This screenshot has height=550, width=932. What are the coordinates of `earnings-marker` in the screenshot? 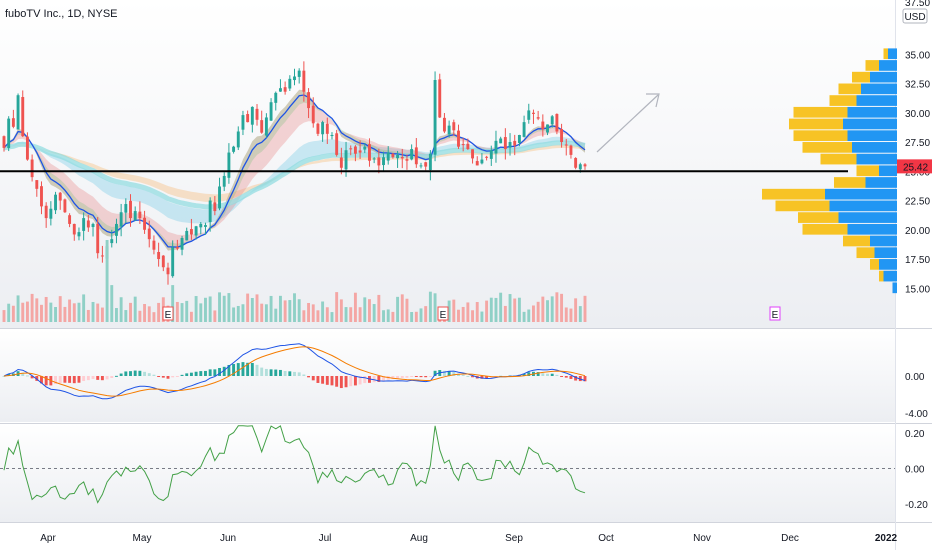 It's located at (443, 313).